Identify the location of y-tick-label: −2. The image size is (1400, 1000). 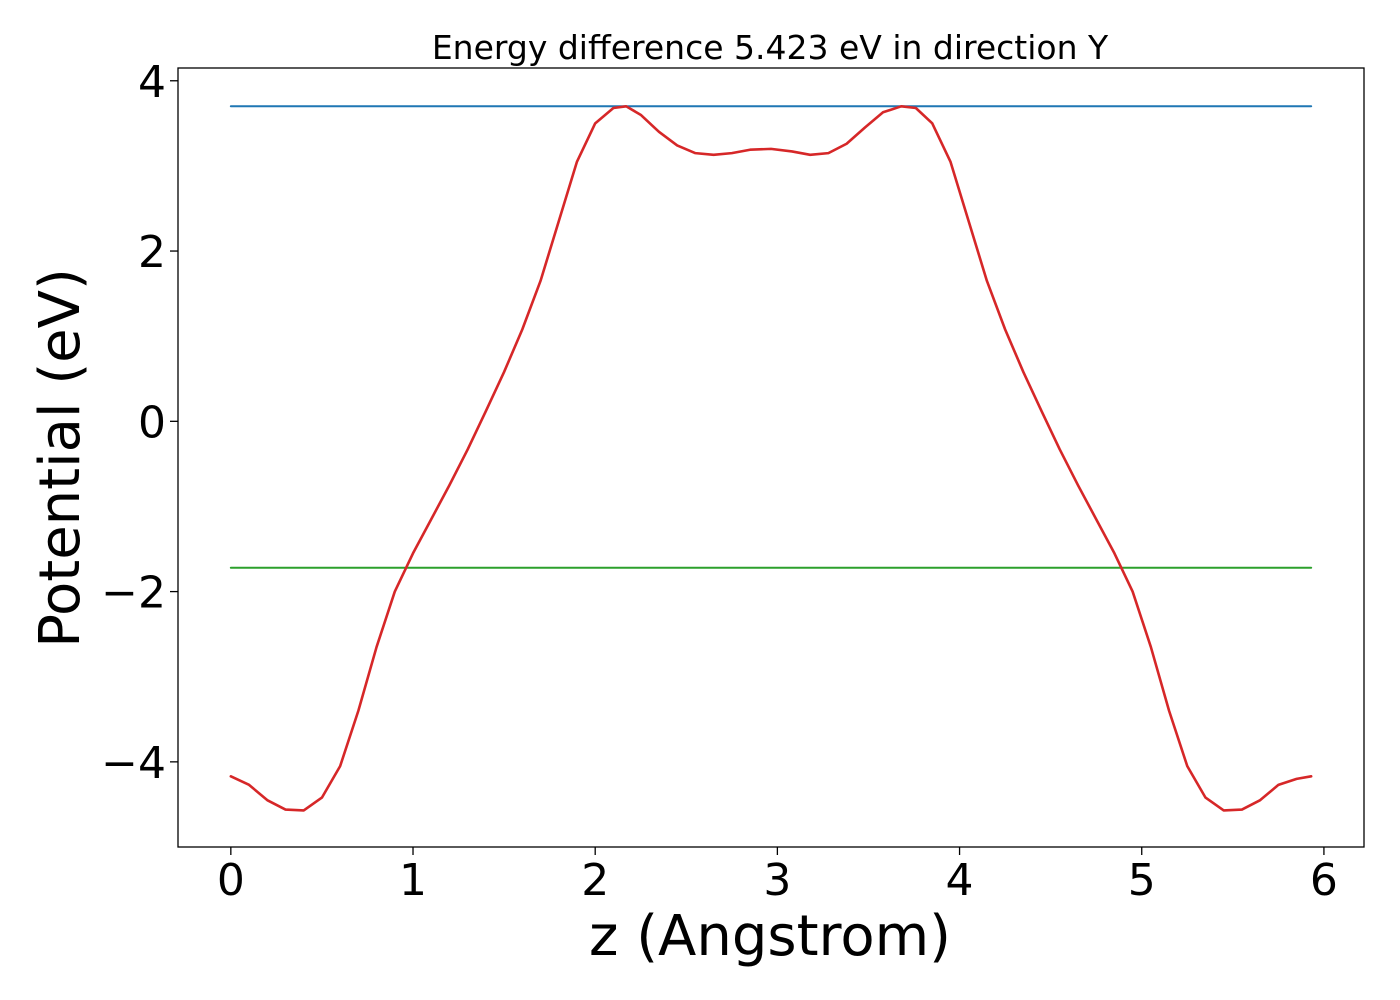
(133, 593).